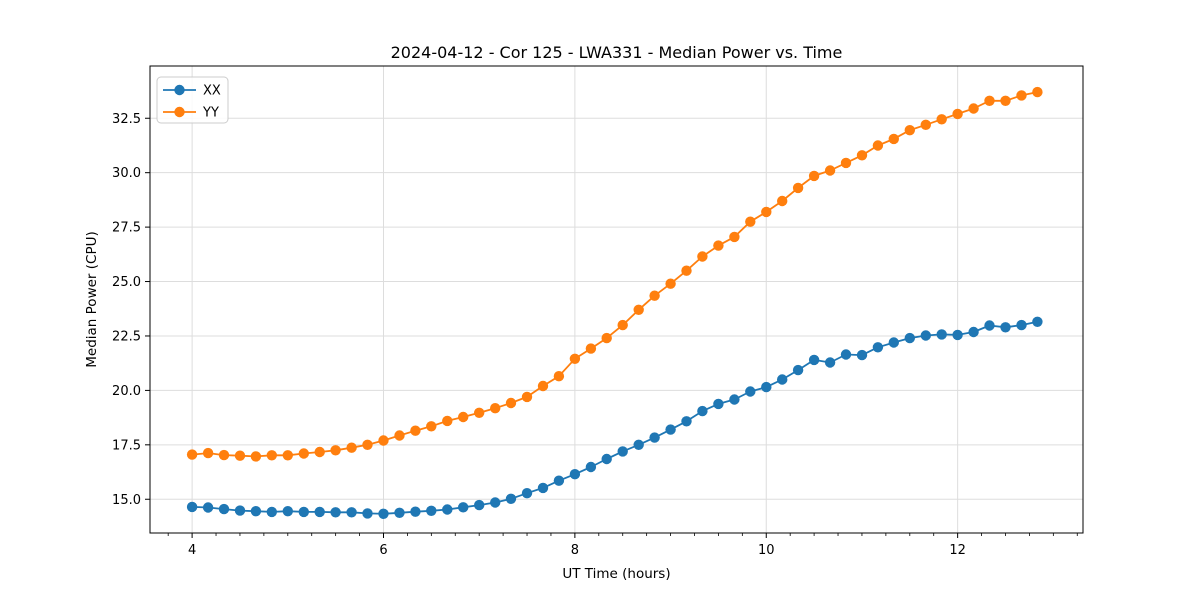  I want to click on legend: XX YY, so click(192, 100).